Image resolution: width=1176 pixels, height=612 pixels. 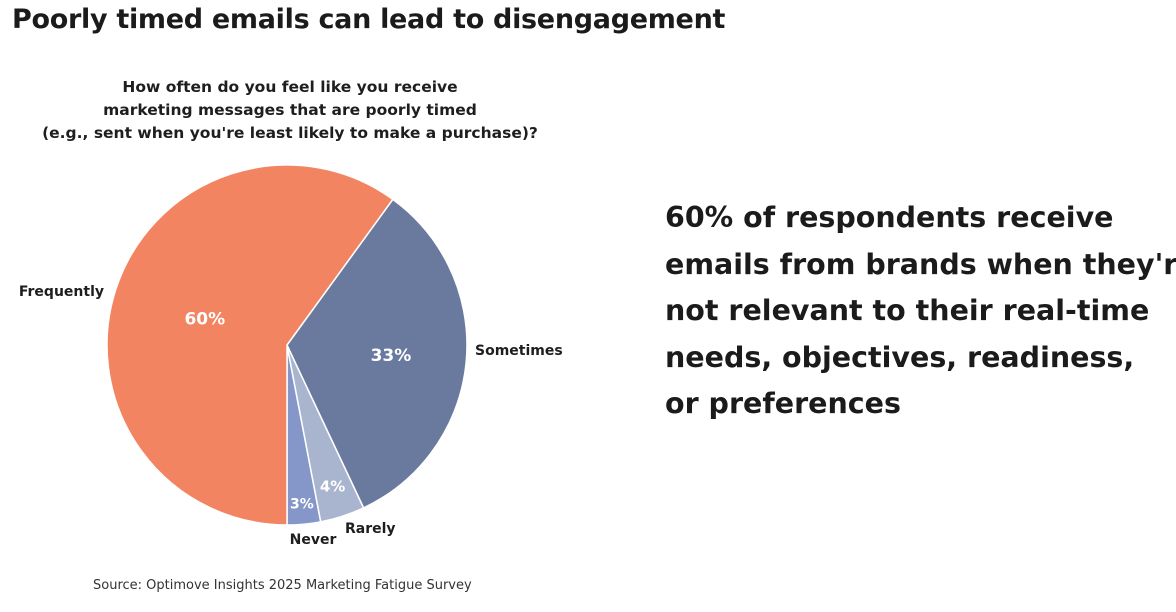 I want to click on slice-value-label: 4%, so click(x=332, y=486).